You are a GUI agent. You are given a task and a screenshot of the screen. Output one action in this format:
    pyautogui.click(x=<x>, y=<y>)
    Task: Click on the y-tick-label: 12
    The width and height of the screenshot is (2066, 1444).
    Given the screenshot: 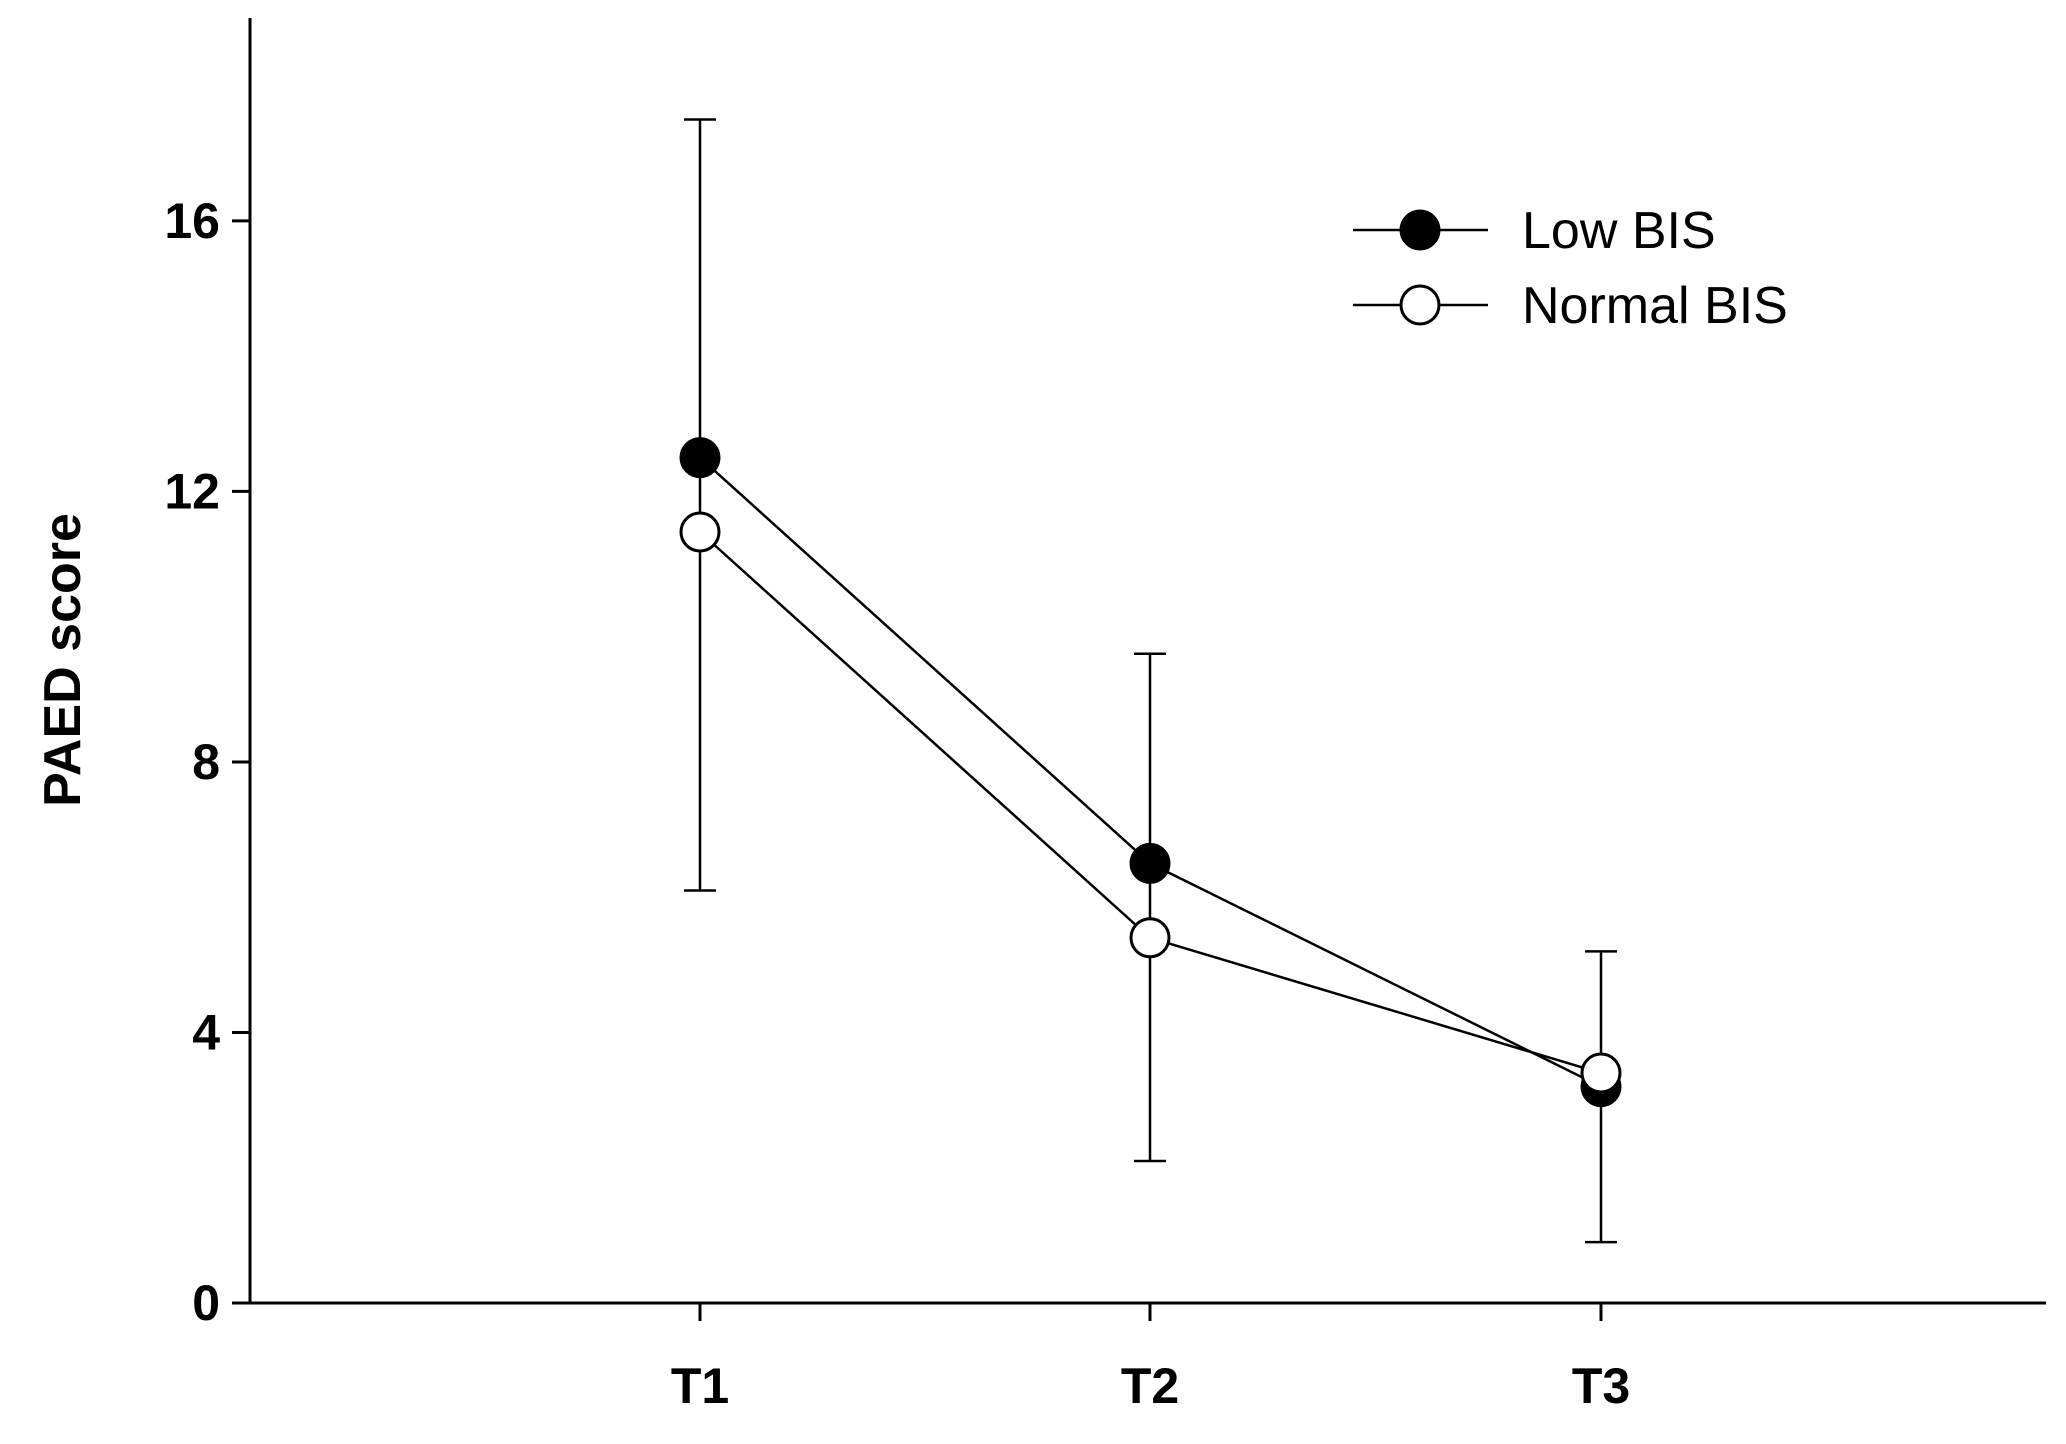 What is the action you would take?
    pyautogui.click(x=192, y=491)
    